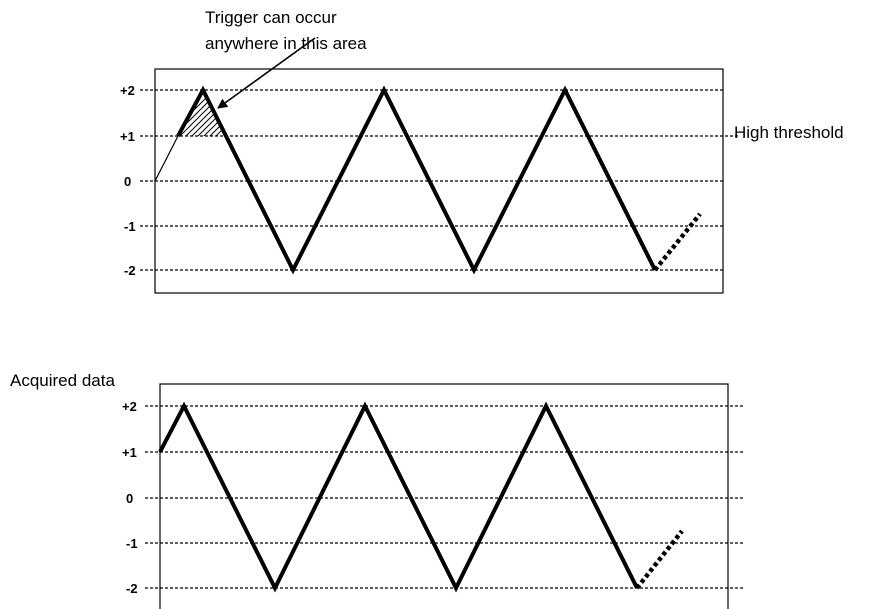 The height and width of the screenshot is (609, 875). What do you see at coordinates (271, 17) in the screenshot?
I see `annotation-line-1: Trigger can occur` at bounding box center [271, 17].